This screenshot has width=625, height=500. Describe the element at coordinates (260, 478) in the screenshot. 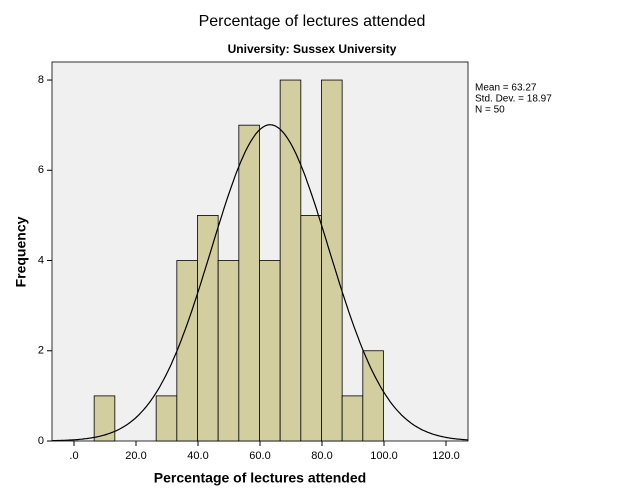

I see `x-axis-label: Percentage of lectures attended` at that location.